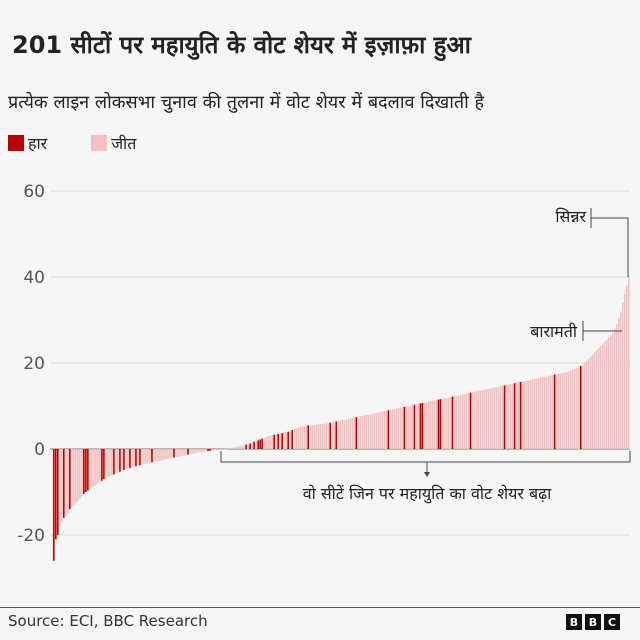 The width and height of the screenshot is (640, 640). What do you see at coordinates (27, 143) in the screenshot?
I see `legend-item-loss: हार` at bounding box center [27, 143].